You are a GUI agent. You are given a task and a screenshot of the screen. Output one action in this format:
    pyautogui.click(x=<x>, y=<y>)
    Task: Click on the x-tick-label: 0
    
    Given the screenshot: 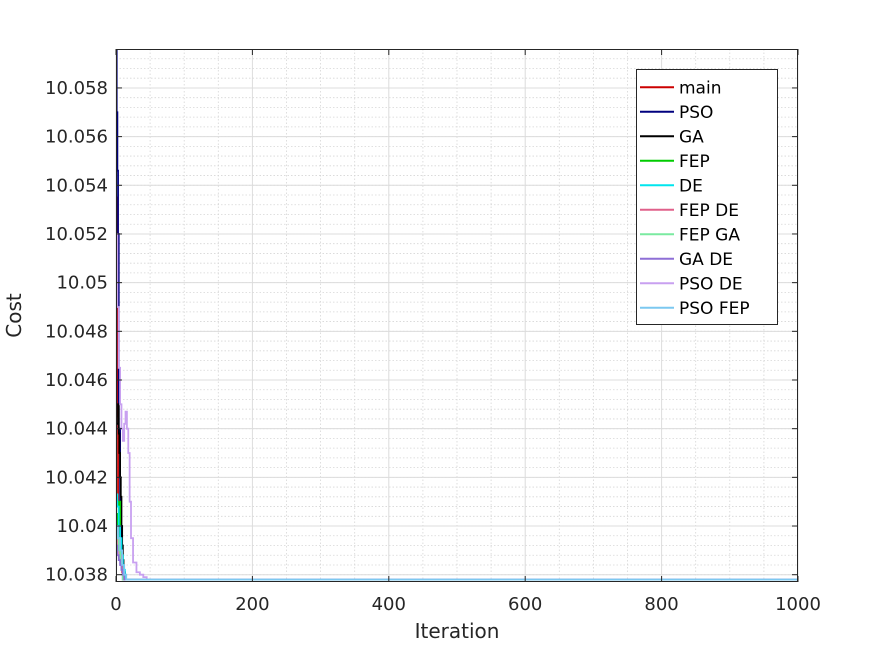 What is the action you would take?
    pyautogui.click(x=115, y=604)
    